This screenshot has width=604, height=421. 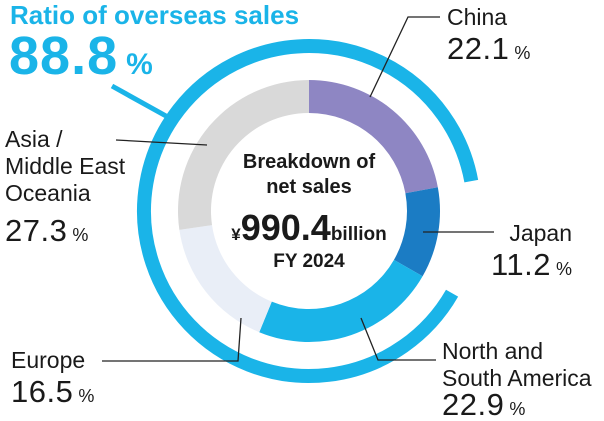 I want to click on overseas-ratio-unit: %, so click(x=139, y=64).